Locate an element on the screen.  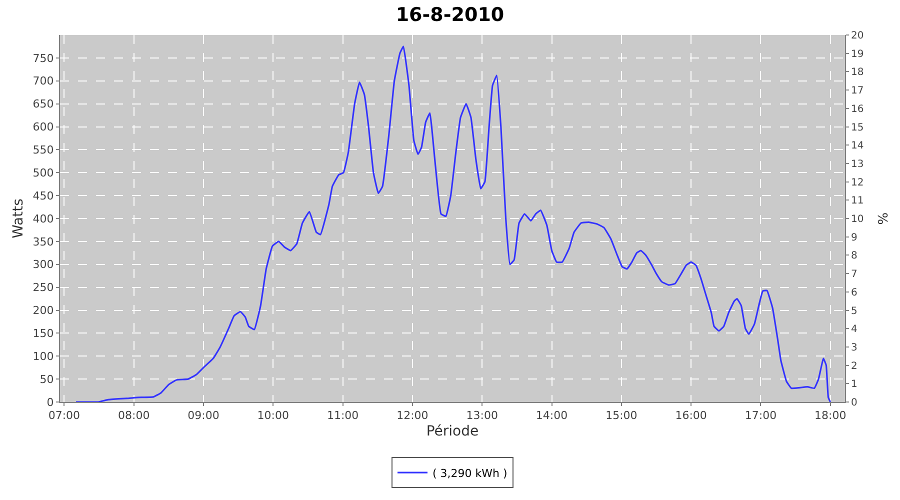
y2-tick-label: 13 is located at coordinates (857, 164).